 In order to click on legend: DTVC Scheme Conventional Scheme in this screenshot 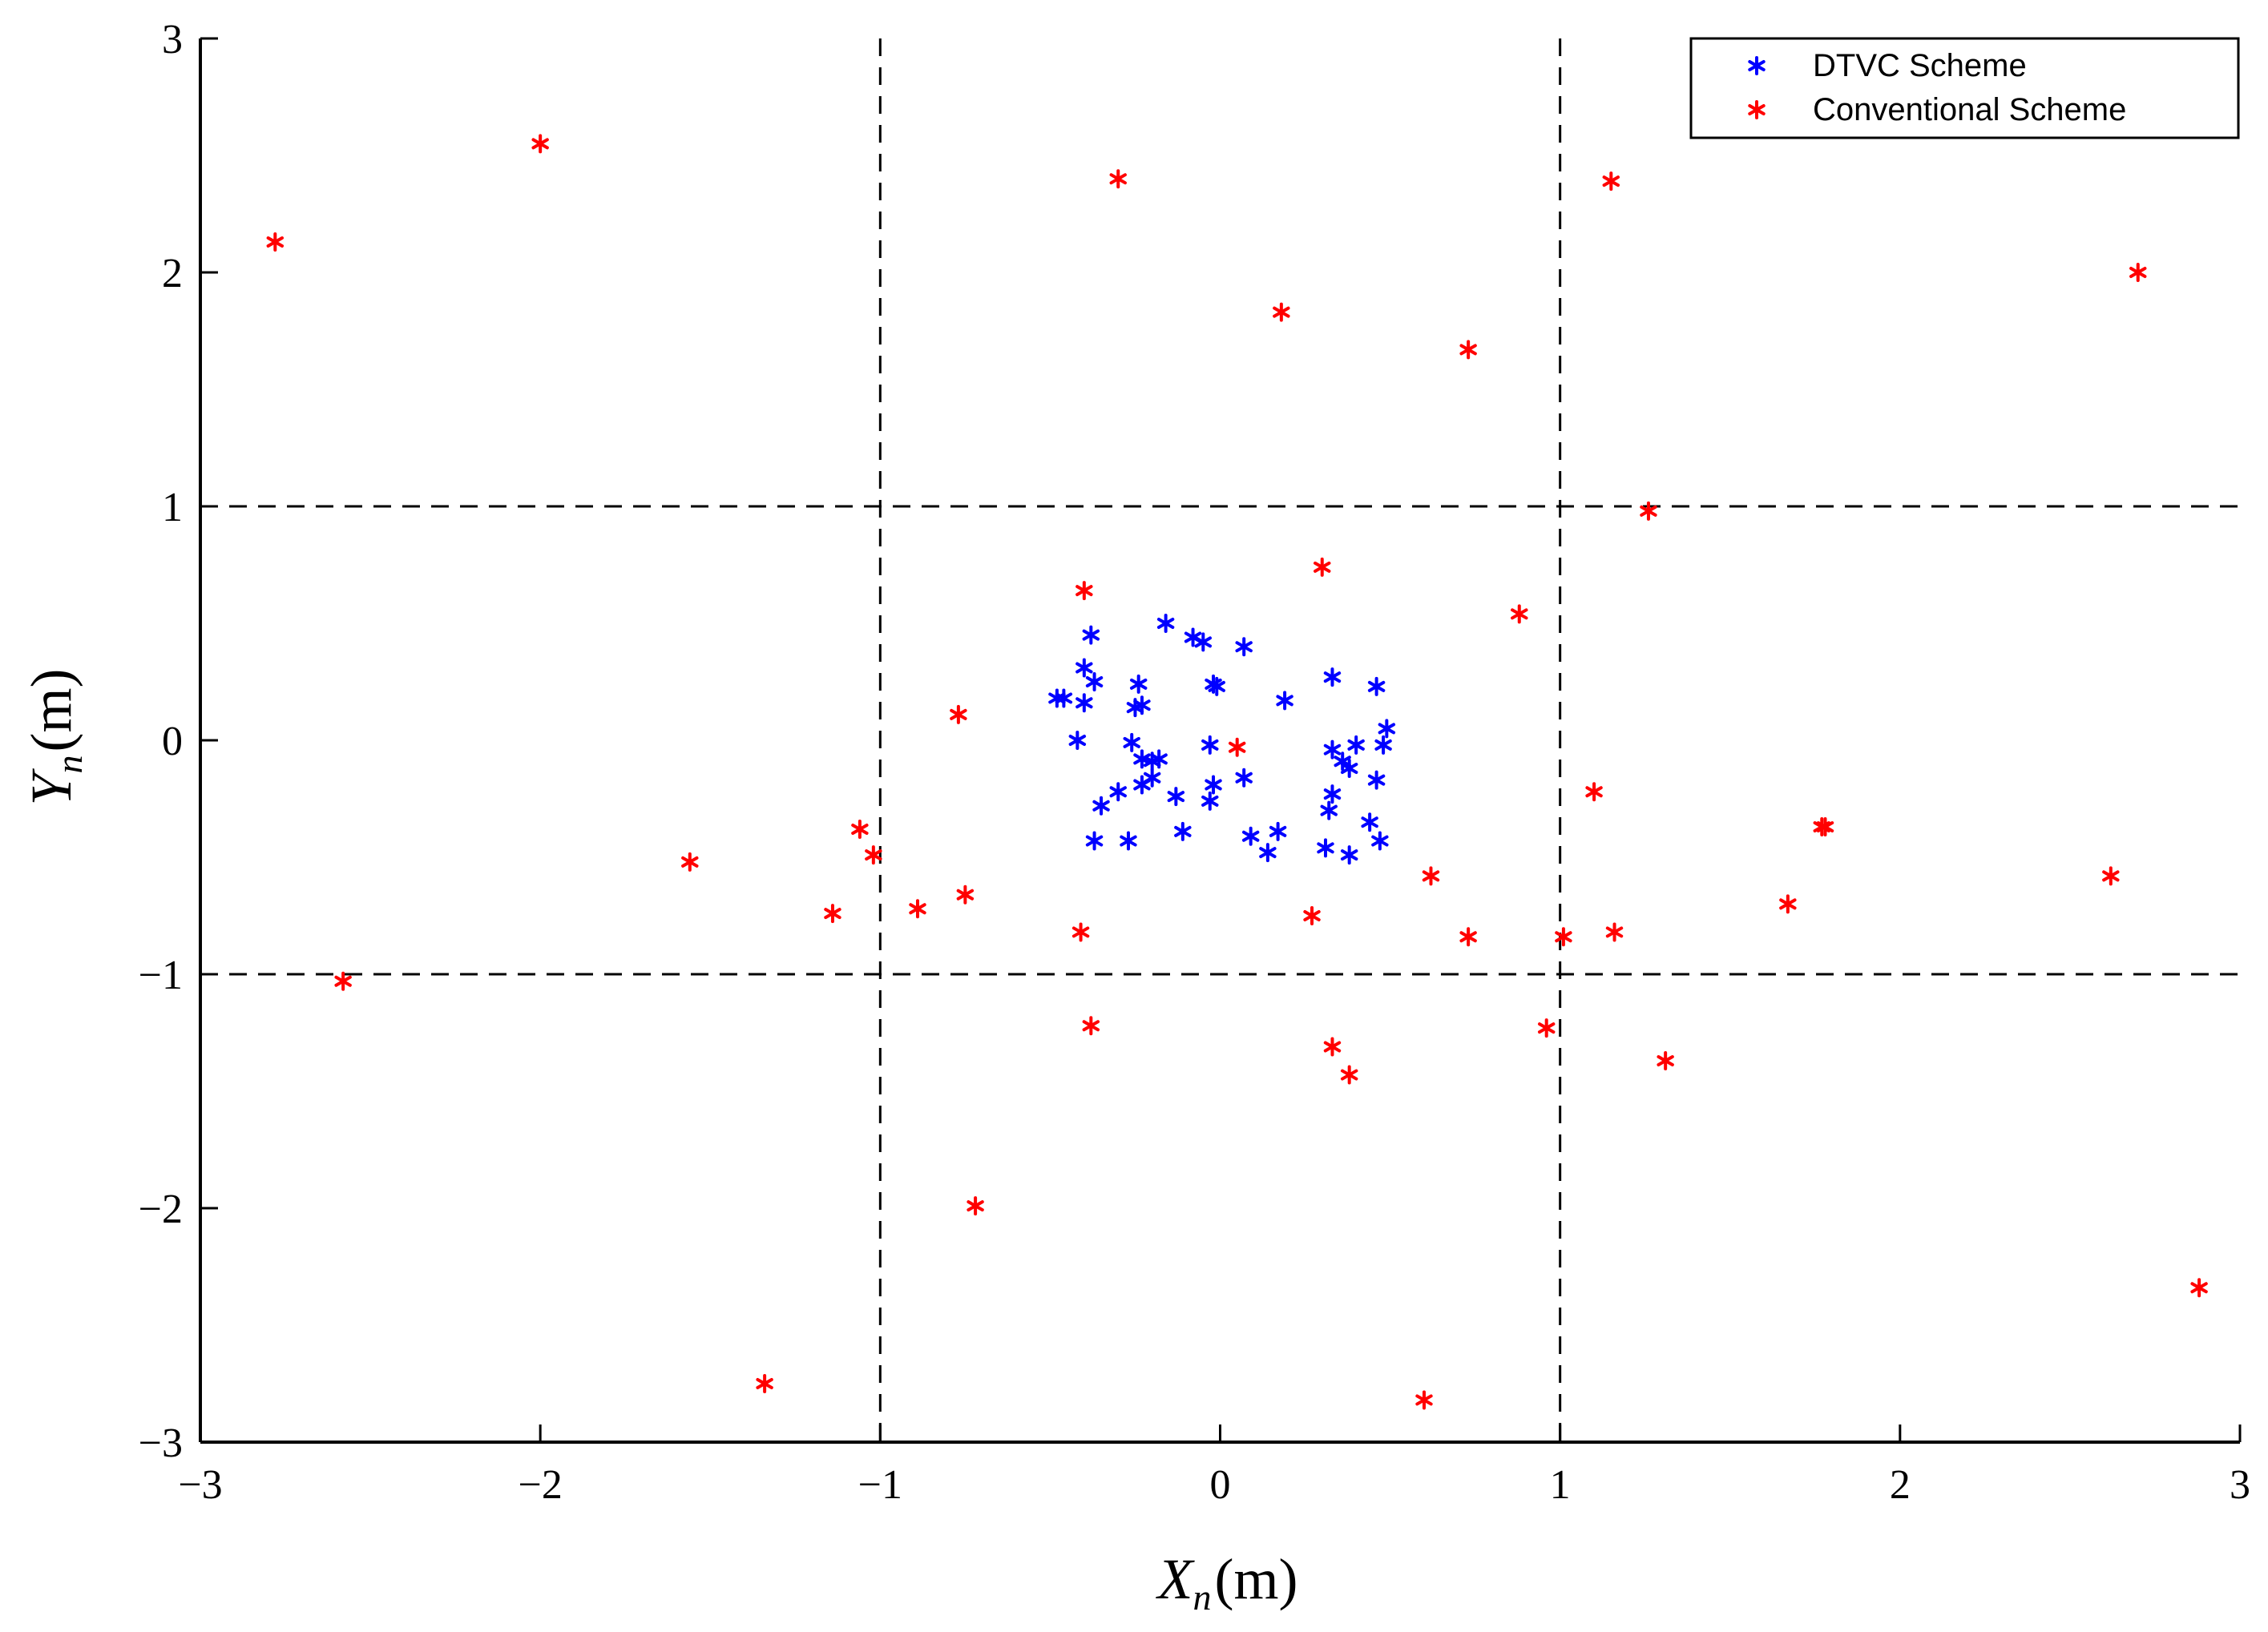, I will do `click(1964, 88)`.